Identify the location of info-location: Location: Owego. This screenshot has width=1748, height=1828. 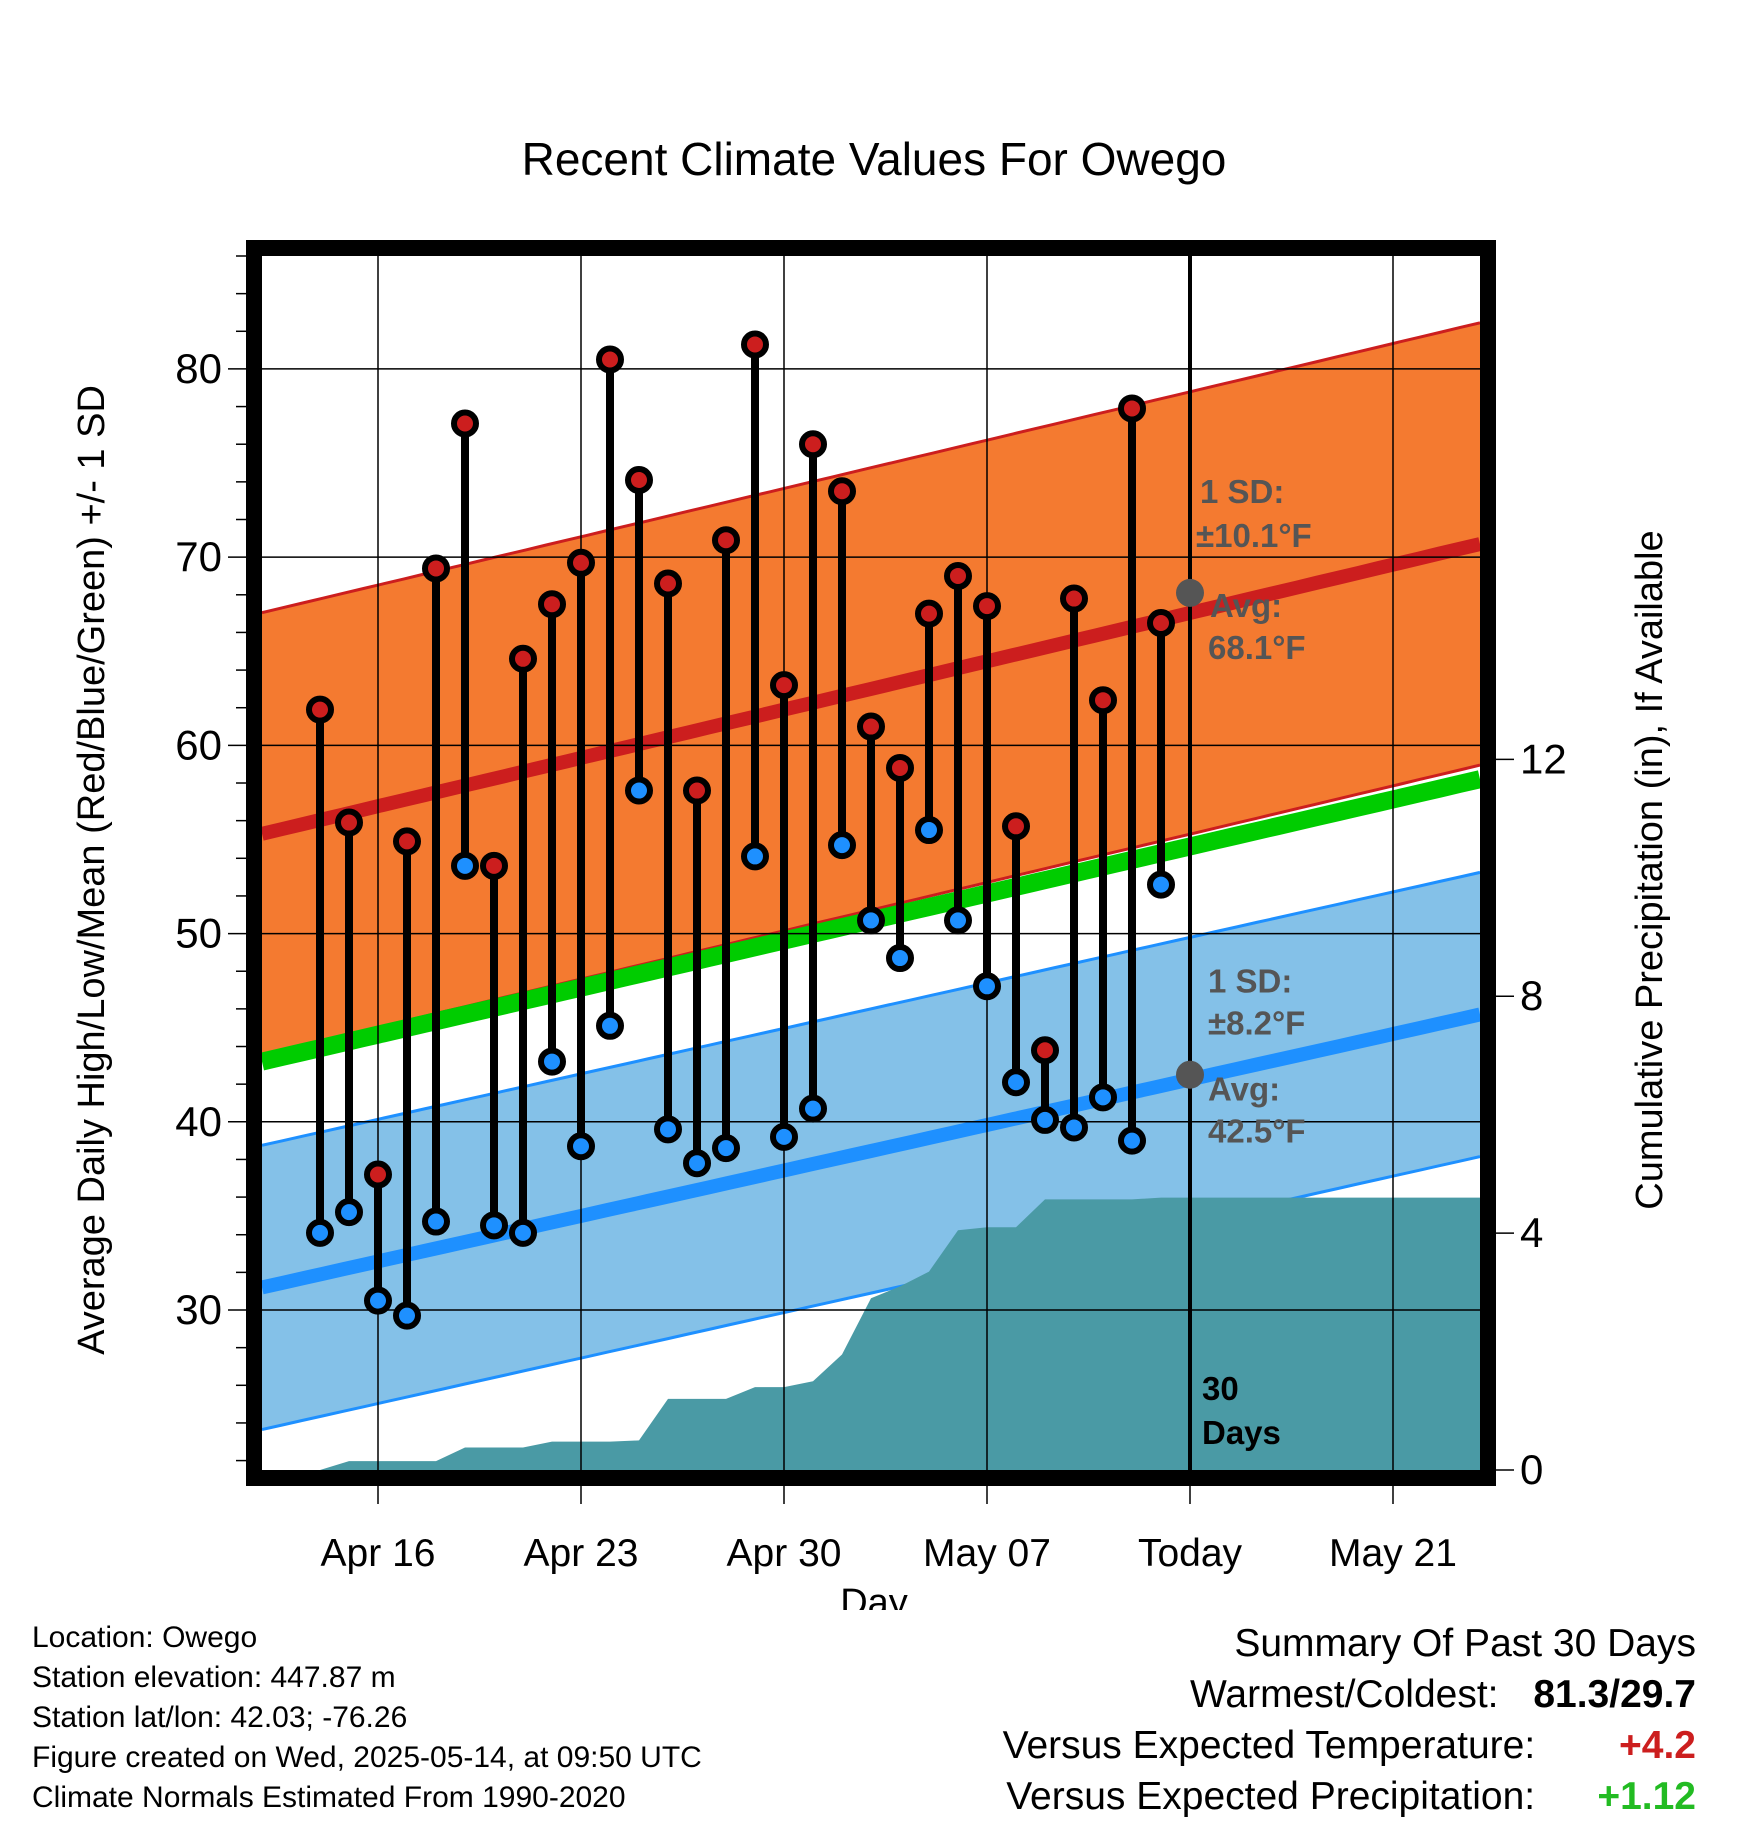
(145, 1637).